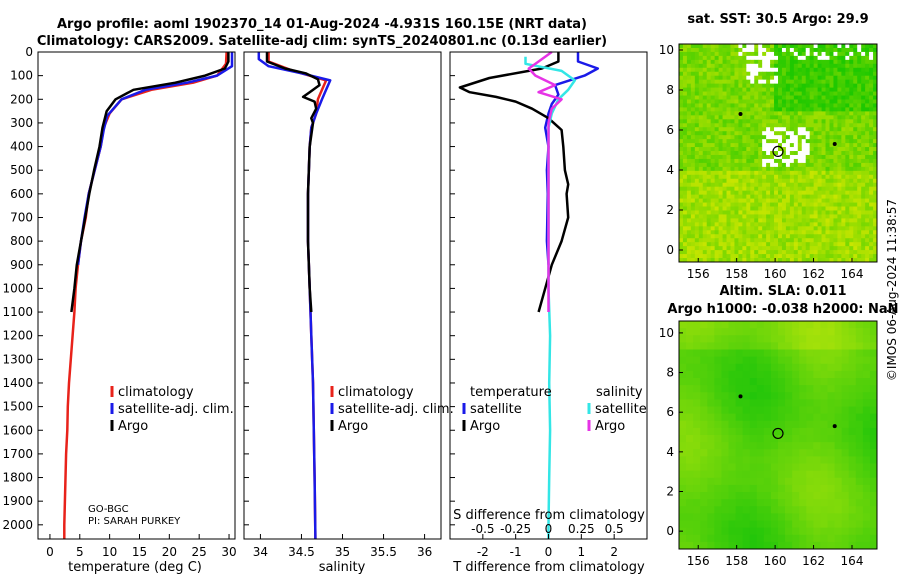 This screenshot has height=580, width=900. I want to click on map-x-tick-label: 156, so click(698, 561).